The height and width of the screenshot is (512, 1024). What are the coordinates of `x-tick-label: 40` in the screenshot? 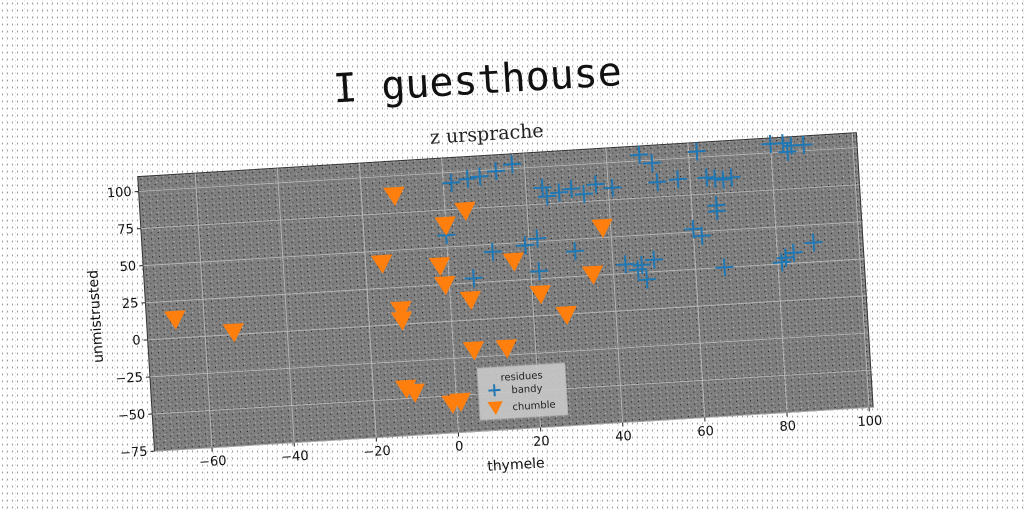 It's located at (623, 437).